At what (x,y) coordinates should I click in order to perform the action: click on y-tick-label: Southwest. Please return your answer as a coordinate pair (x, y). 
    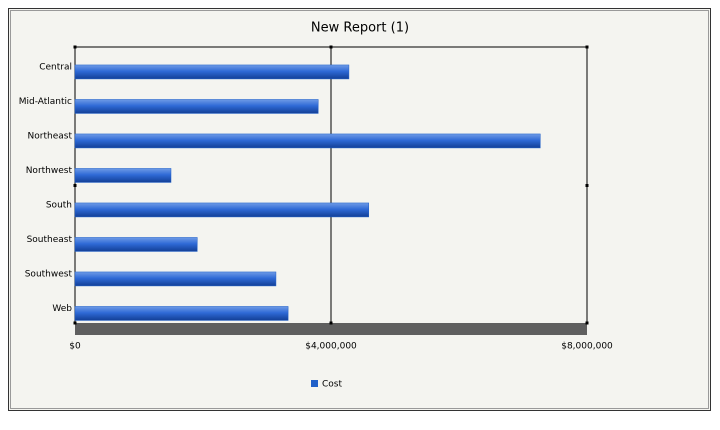
    Looking at the image, I should click on (49, 275).